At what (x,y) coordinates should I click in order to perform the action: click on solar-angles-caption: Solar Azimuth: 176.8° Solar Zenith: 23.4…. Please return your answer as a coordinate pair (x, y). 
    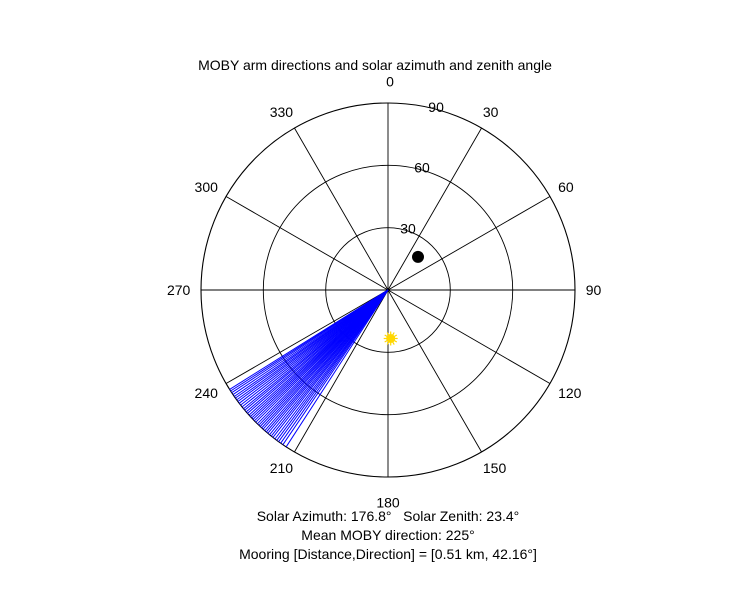
    Looking at the image, I should click on (388, 516).